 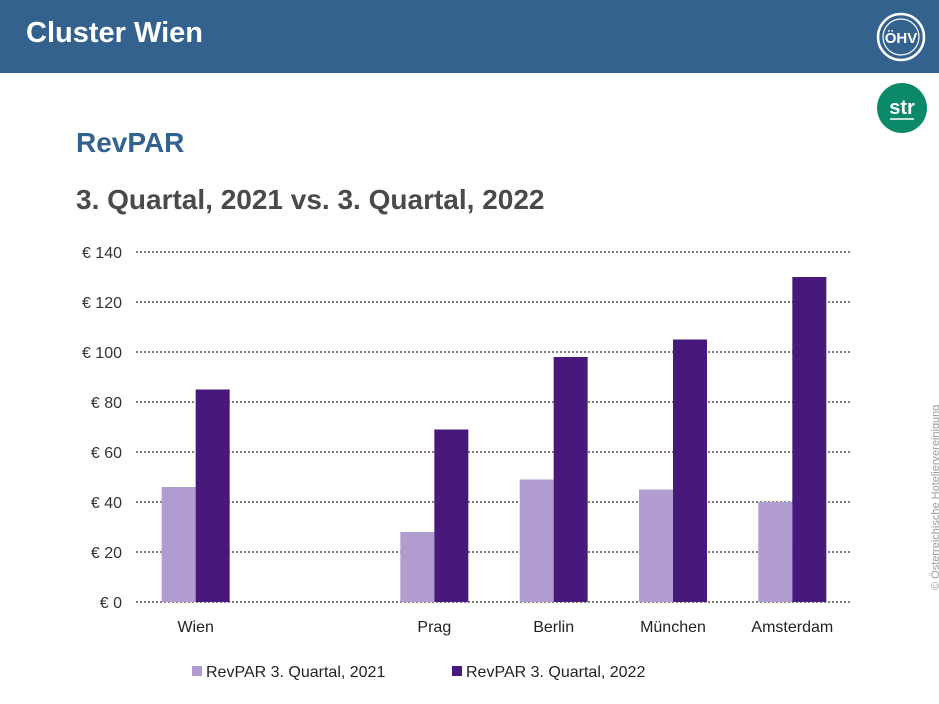 I want to click on x-tick-label: Berlin, so click(x=553, y=627).